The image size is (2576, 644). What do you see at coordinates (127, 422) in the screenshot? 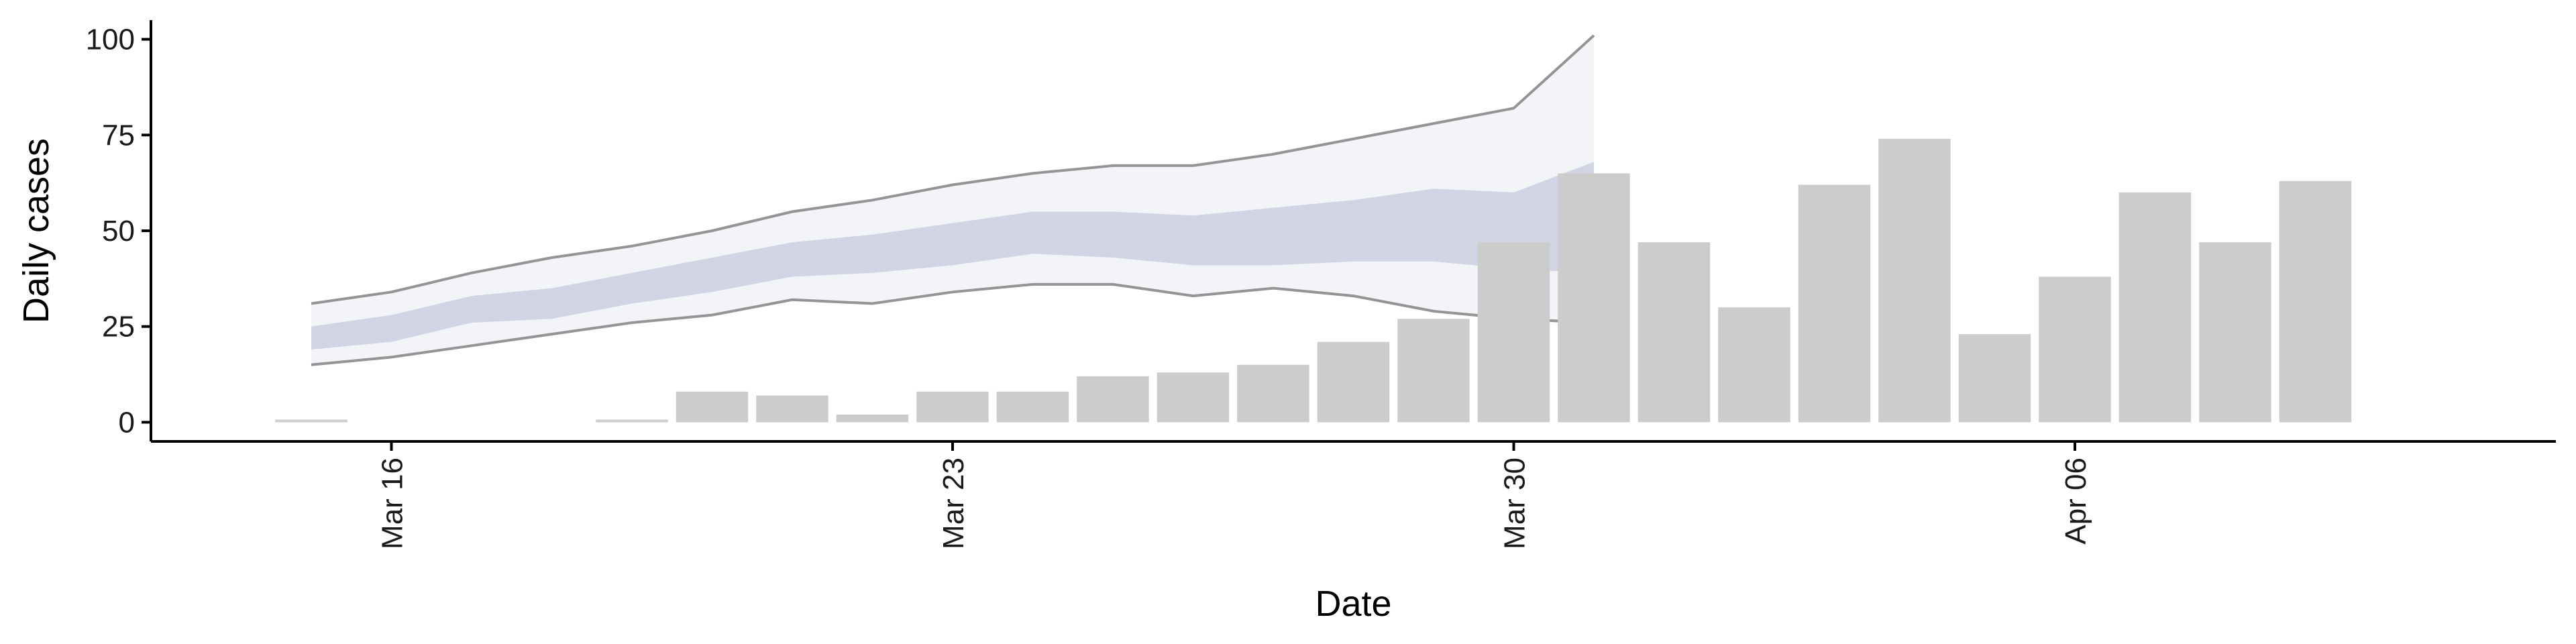
I see `y-tick-label: 0` at bounding box center [127, 422].